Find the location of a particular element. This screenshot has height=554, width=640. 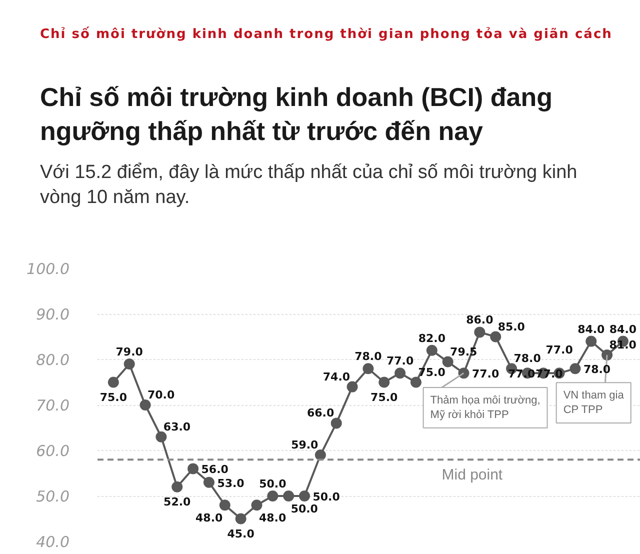

y-tick-label: 40.0 is located at coordinates (53, 542).